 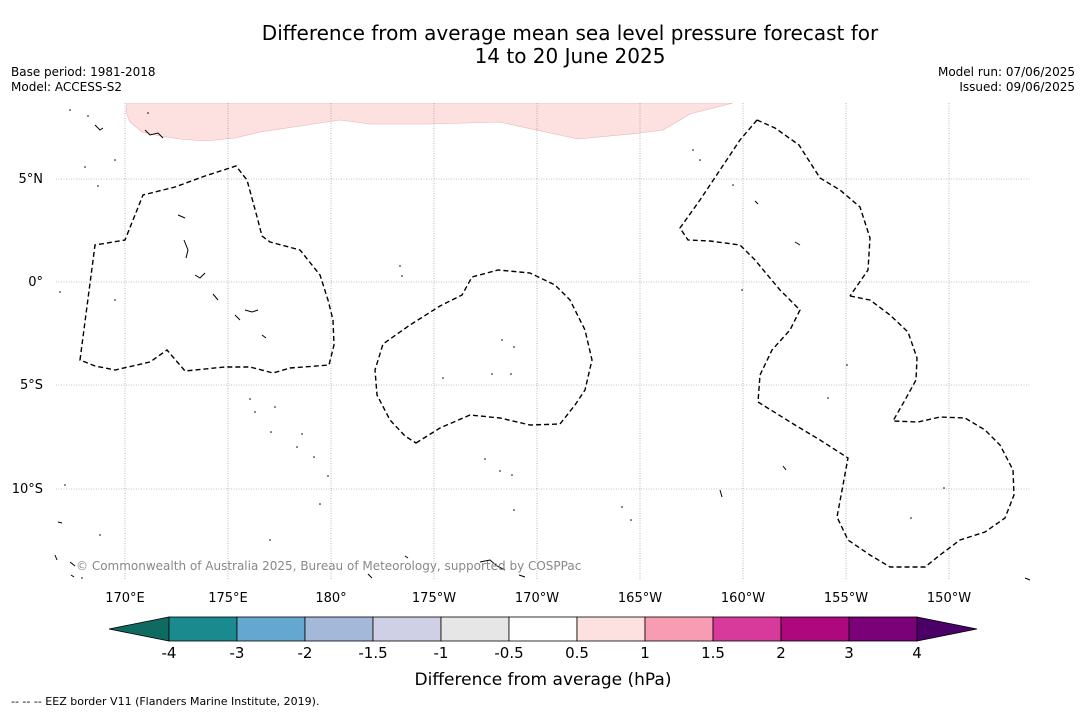 What do you see at coordinates (441, 653) in the screenshot?
I see `colorbar-tick-label: -1` at bounding box center [441, 653].